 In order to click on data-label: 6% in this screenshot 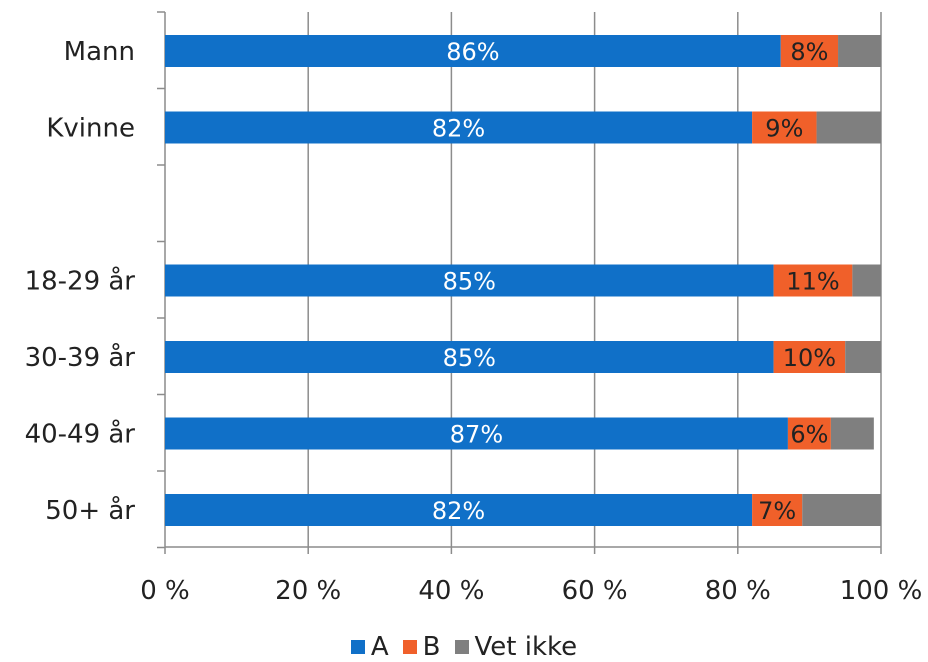, I will do `click(809, 435)`.